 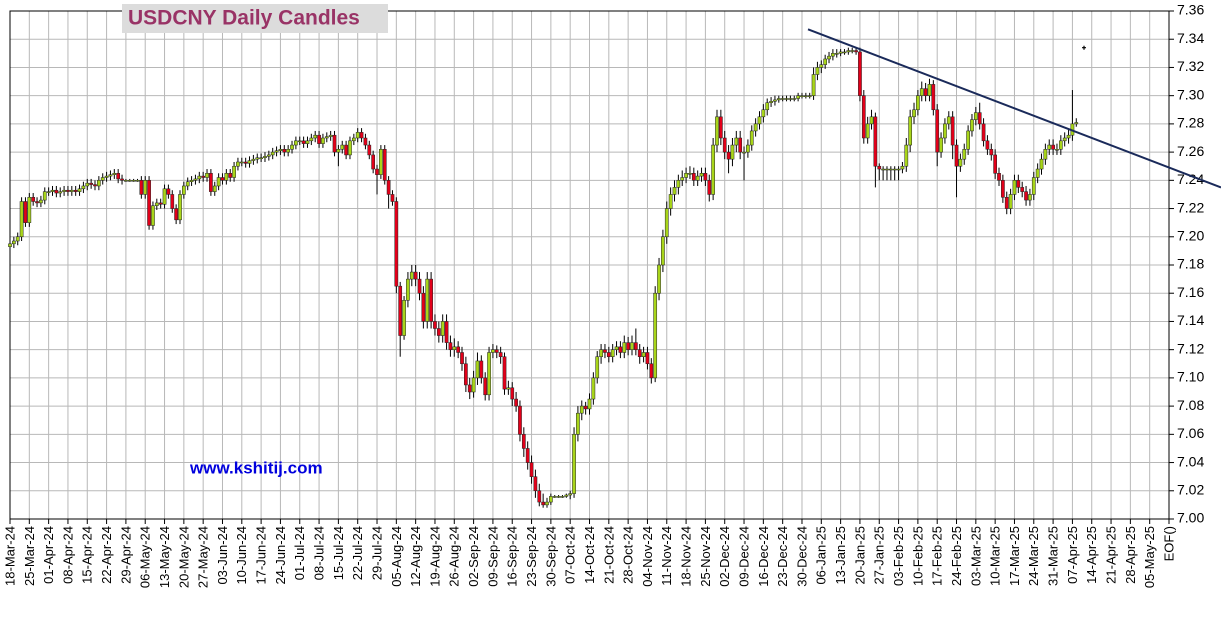 I want to click on x-tick-label: 20-May-24, so click(x=183, y=557).